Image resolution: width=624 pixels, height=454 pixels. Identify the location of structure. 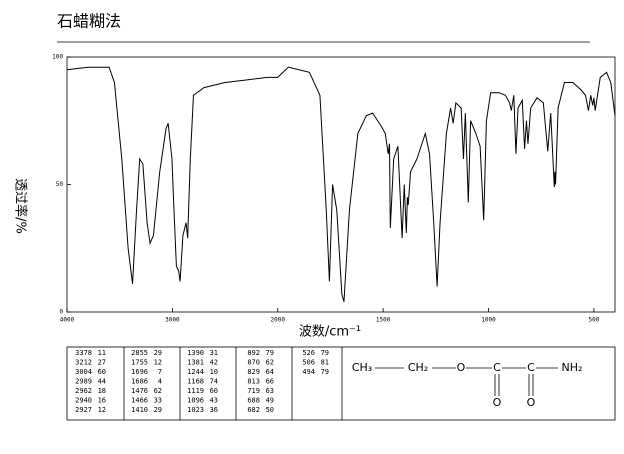
(466, 381).